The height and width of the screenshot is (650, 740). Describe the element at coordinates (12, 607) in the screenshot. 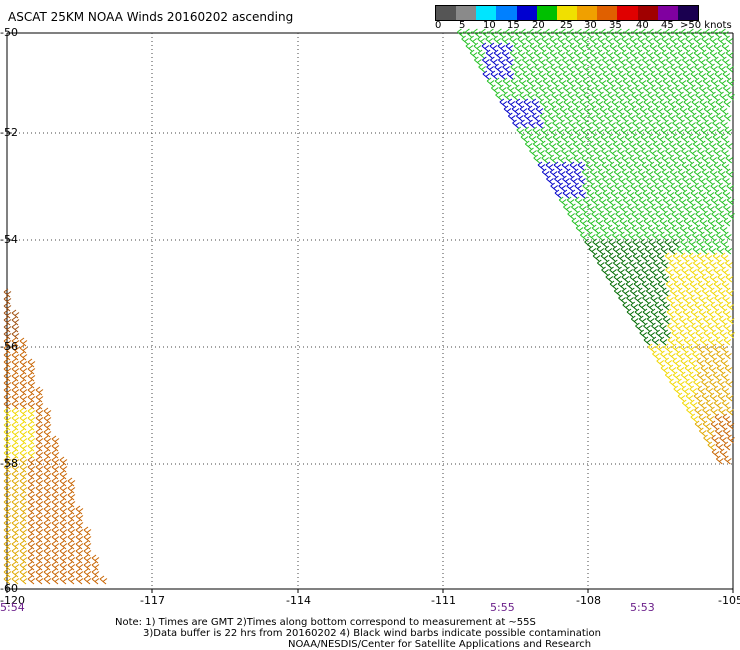

I see `time-label: 5:54` at that location.